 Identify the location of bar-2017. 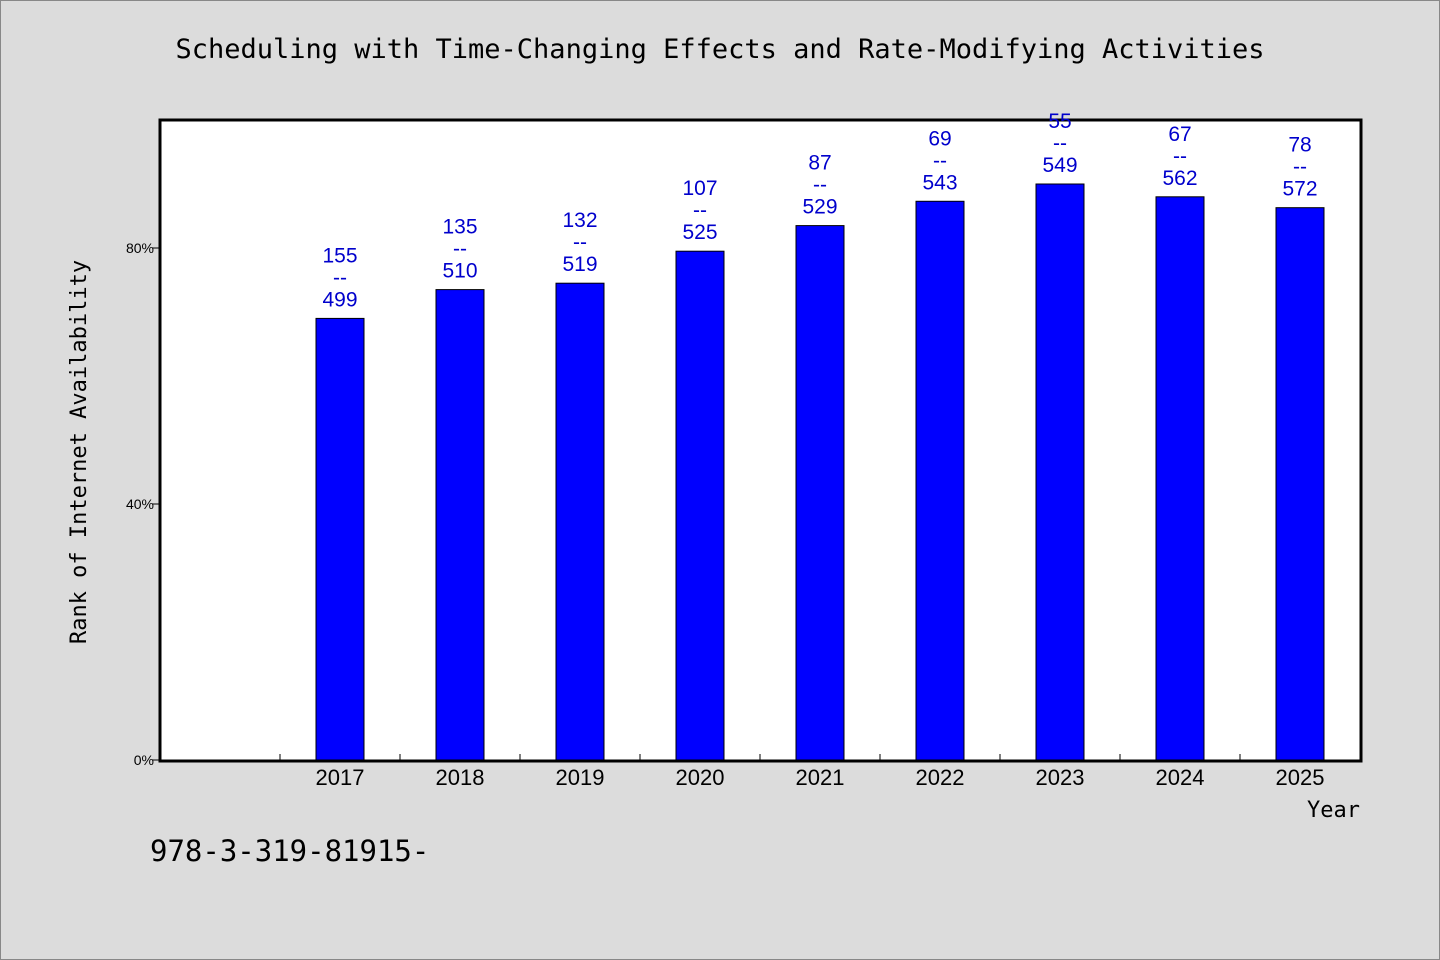
(340, 539).